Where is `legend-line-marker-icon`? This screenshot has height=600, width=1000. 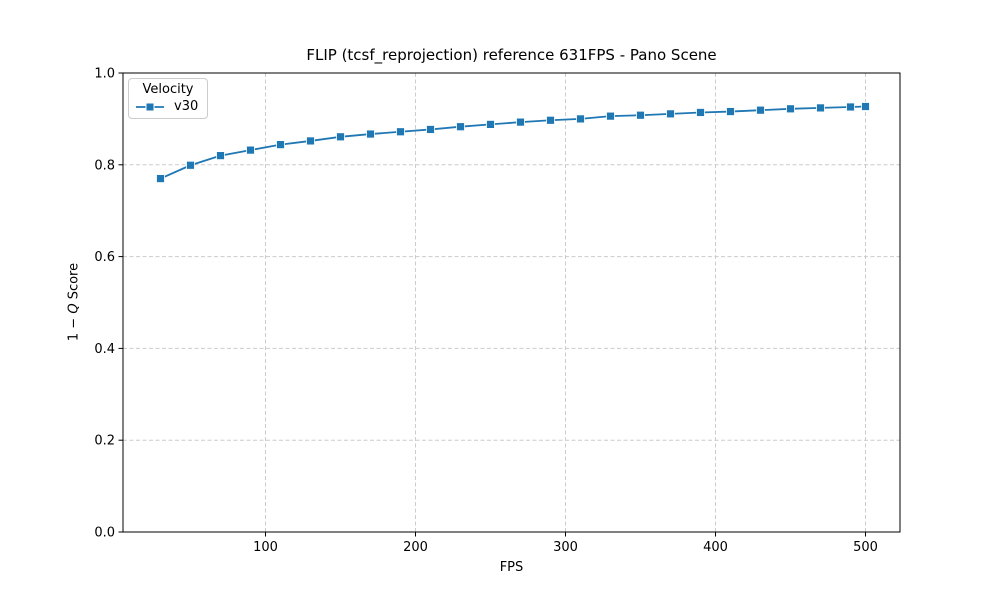
legend-line-marker-icon is located at coordinates (150, 106).